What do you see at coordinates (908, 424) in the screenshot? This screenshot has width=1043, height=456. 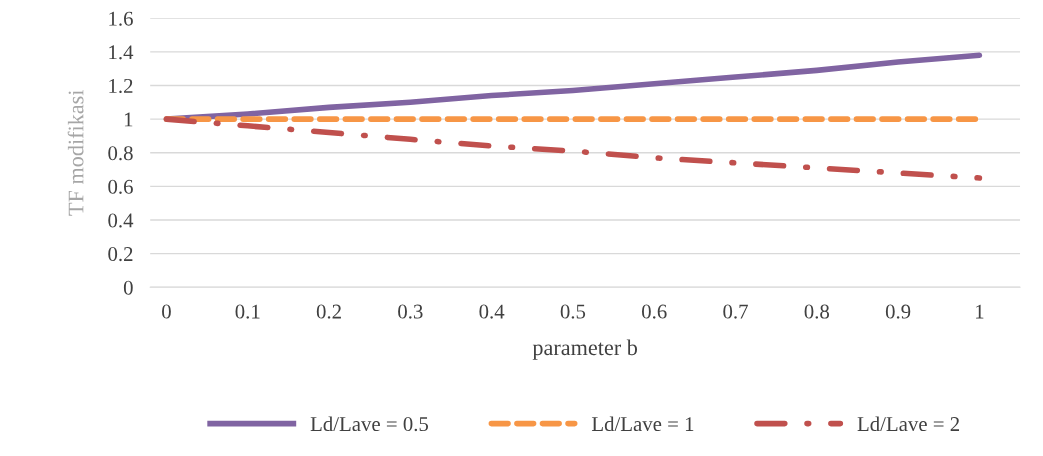 I see `legend-label: Ld/Lave = 2` at bounding box center [908, 424].